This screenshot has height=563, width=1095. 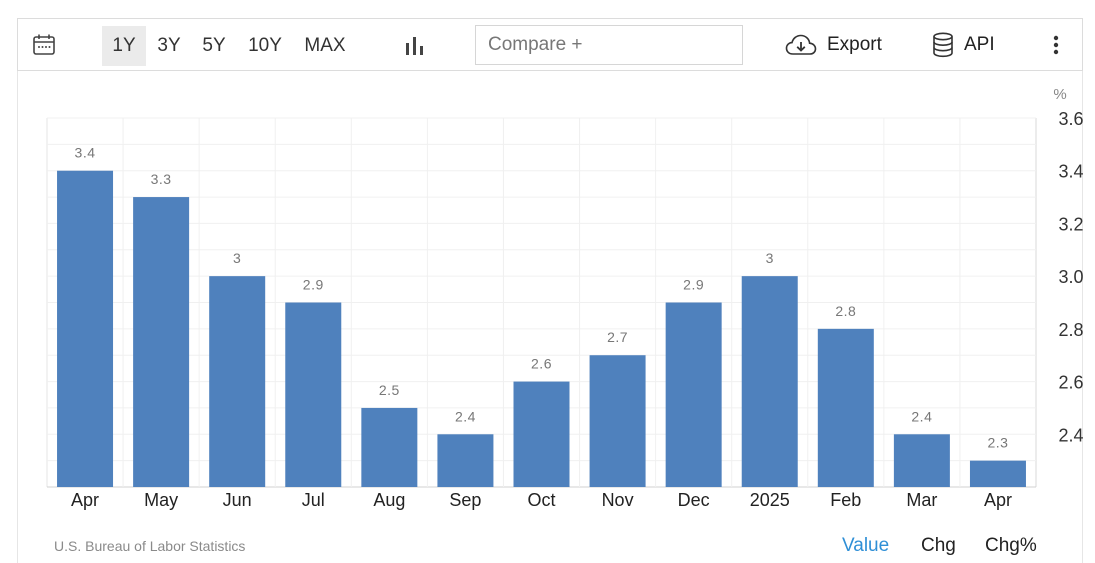 I want to click on x-tick-label: Mar, so click(x=921, y=500).